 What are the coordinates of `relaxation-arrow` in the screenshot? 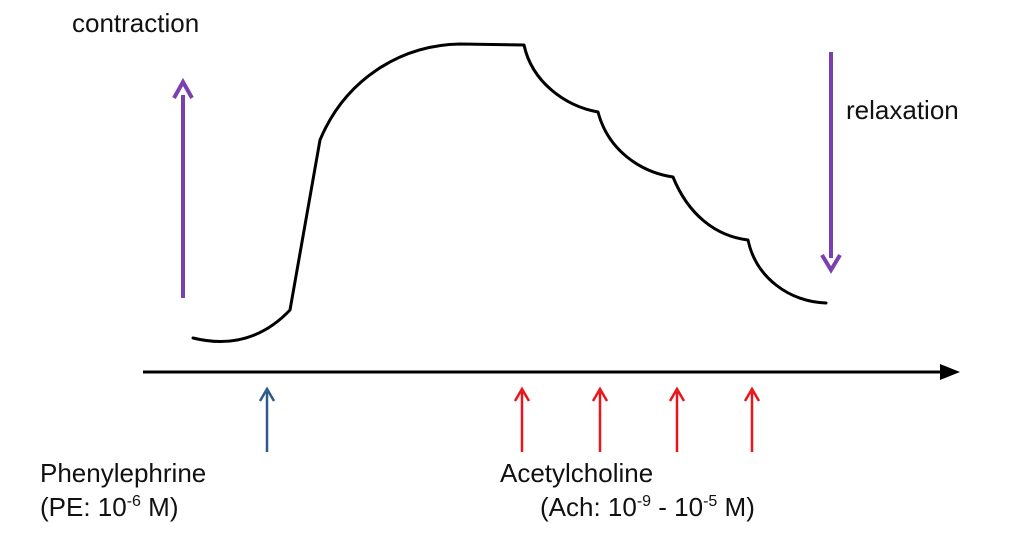 It's located at (831, 163).